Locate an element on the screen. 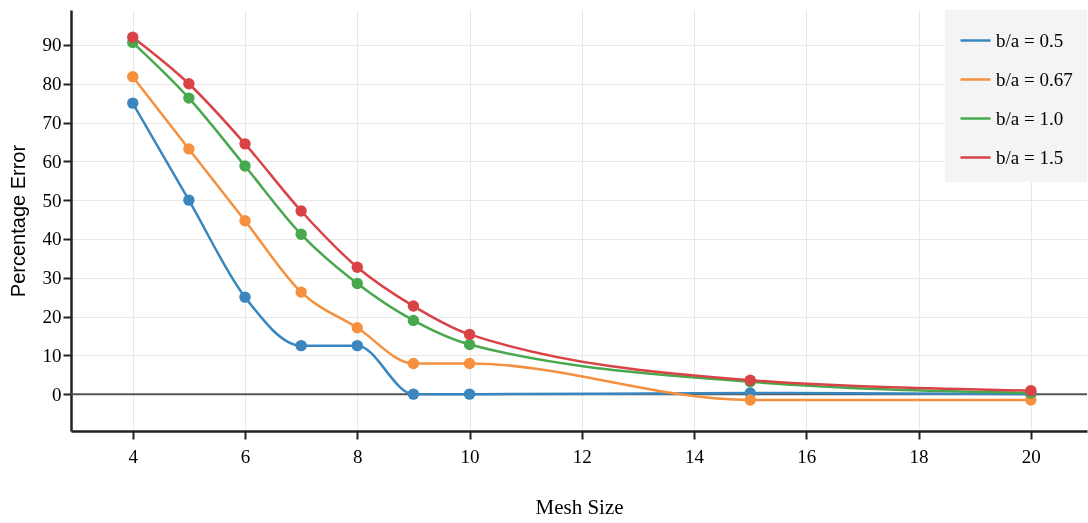 This screenshot has width=1088, height=523. x-tick-label: 16 is located at coordinates (807, 456).